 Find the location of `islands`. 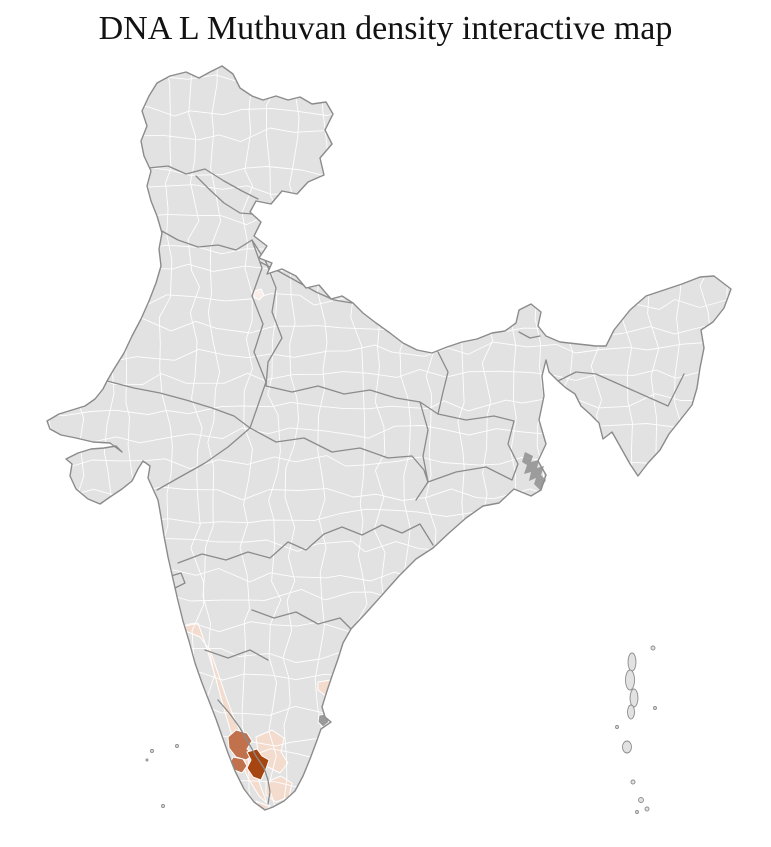

islands is located at coordinates (401, 729).